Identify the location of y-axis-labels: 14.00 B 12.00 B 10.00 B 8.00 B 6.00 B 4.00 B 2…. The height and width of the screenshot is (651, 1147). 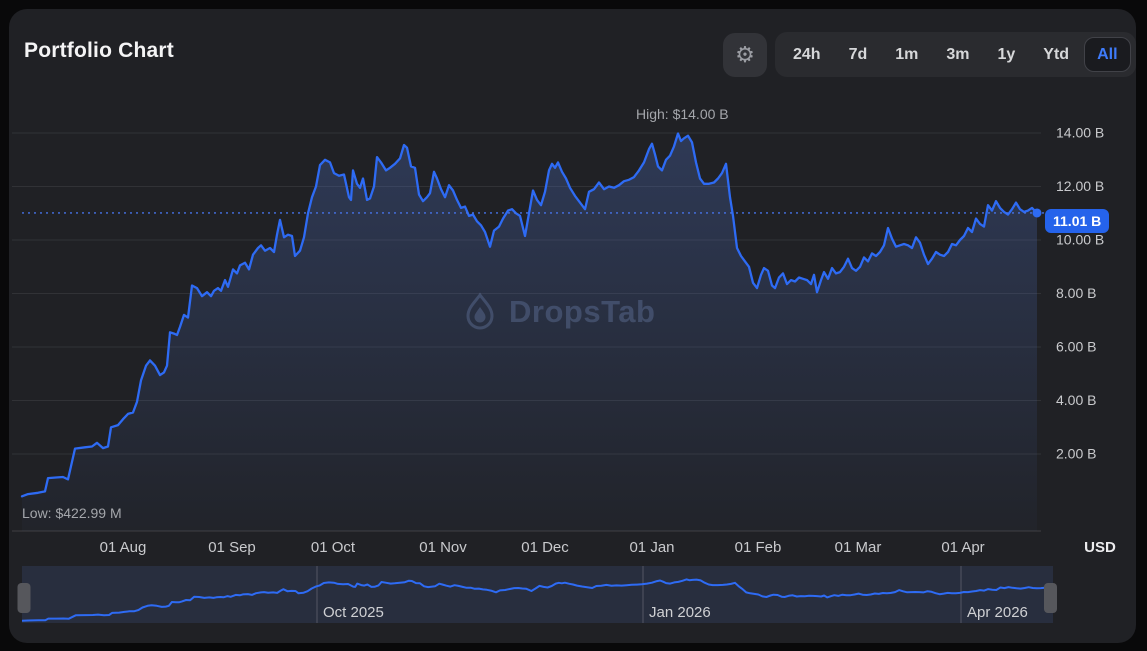
(1080, 293).